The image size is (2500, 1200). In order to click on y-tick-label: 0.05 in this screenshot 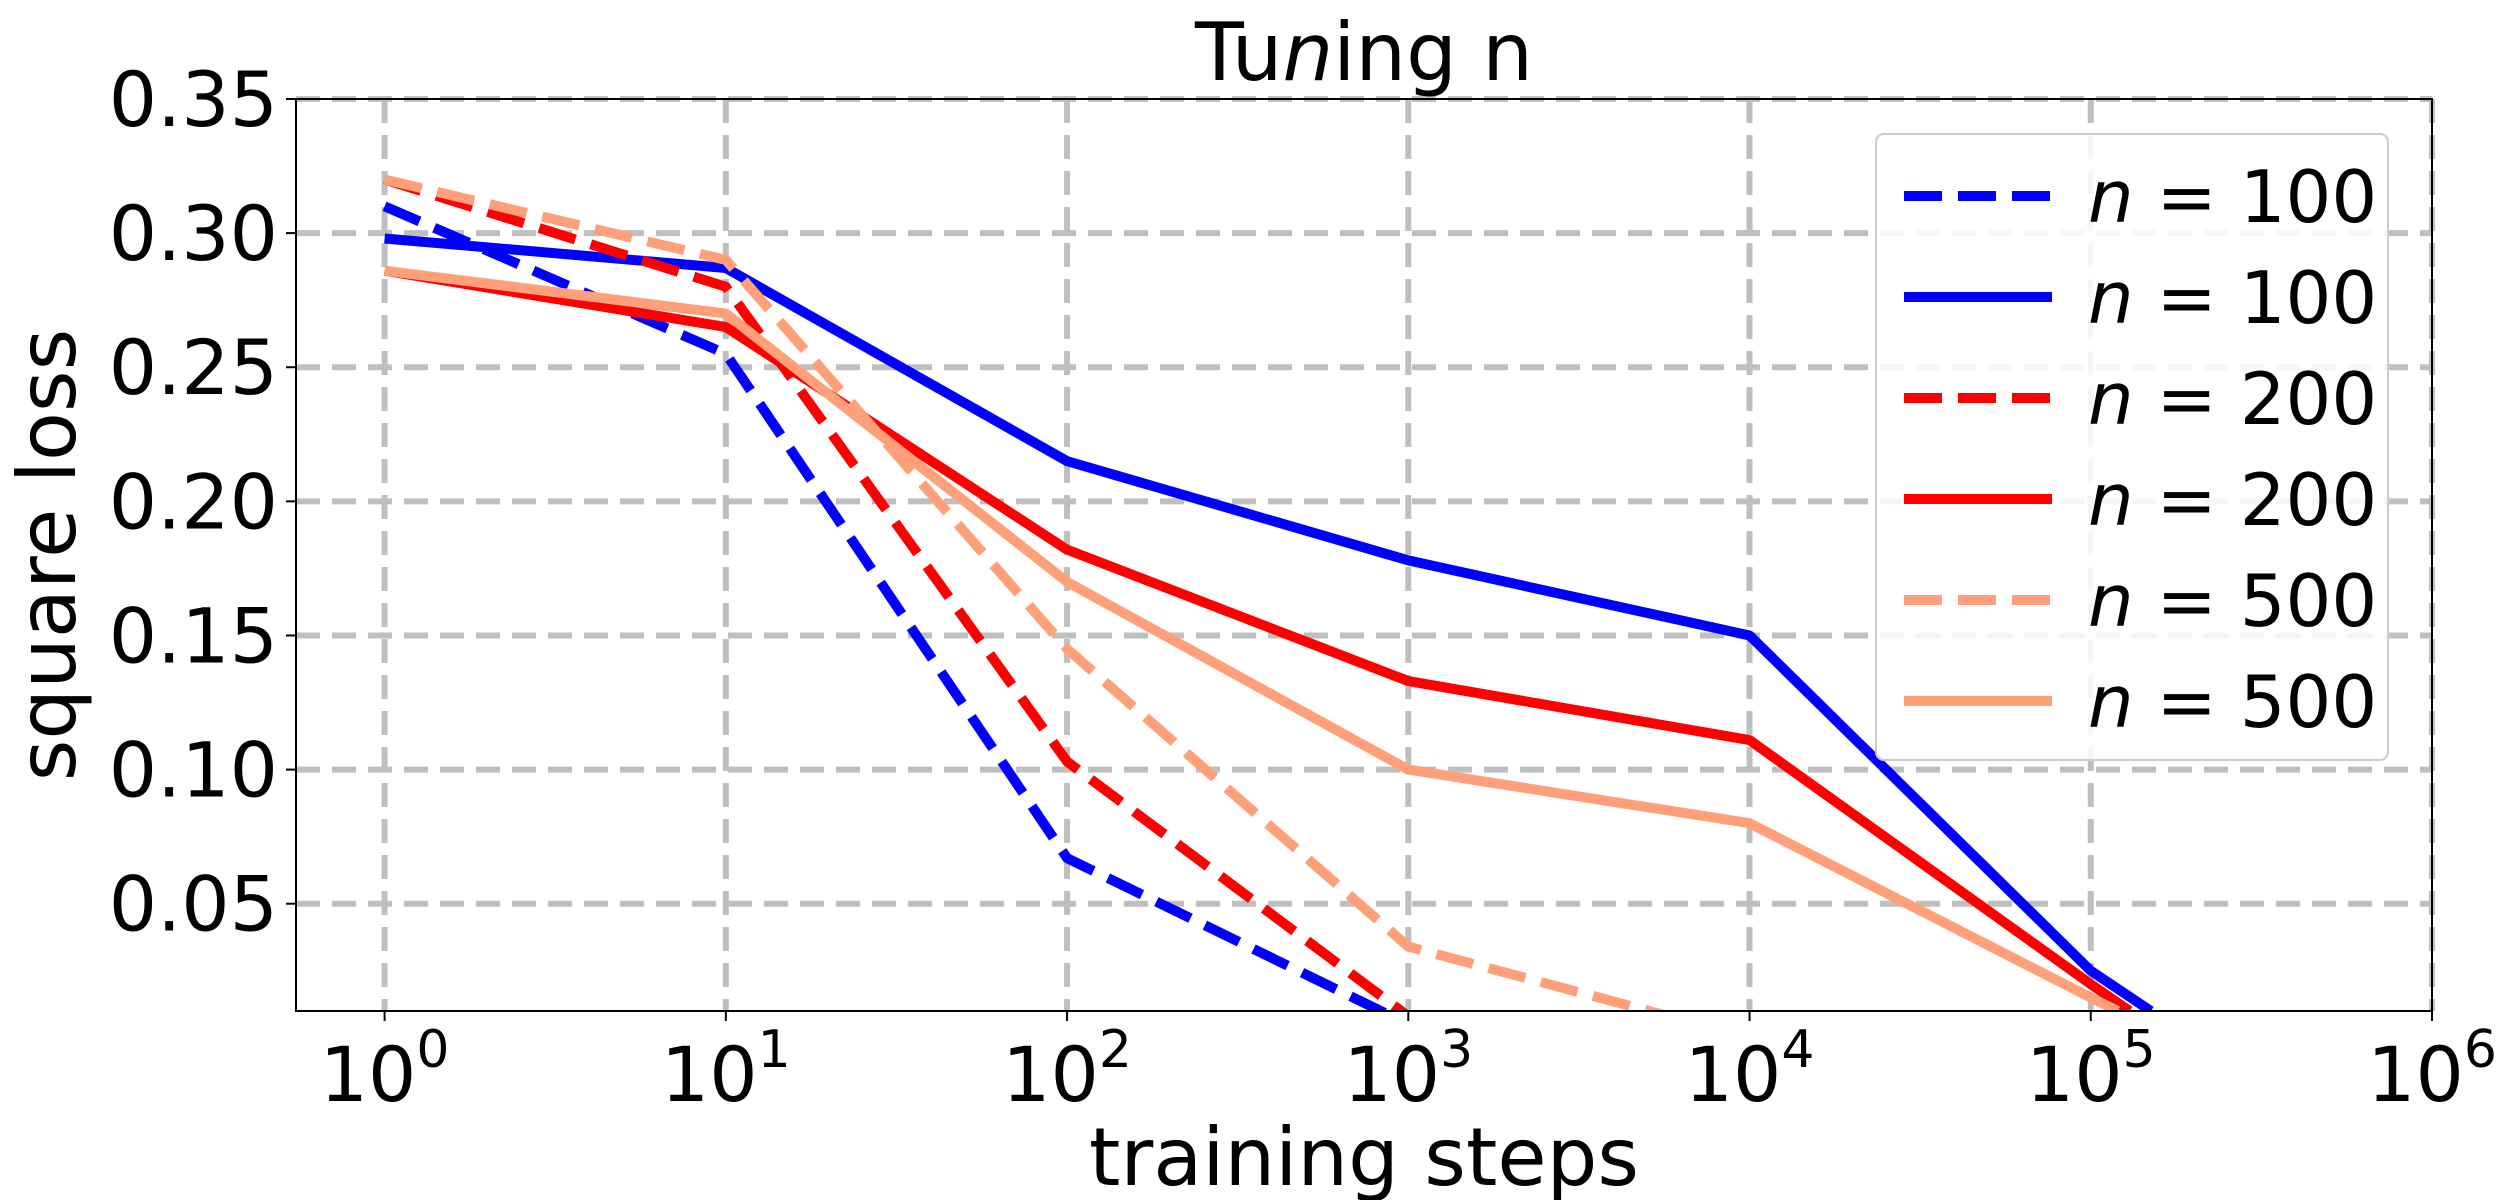, I will do `click(193, 904)`.